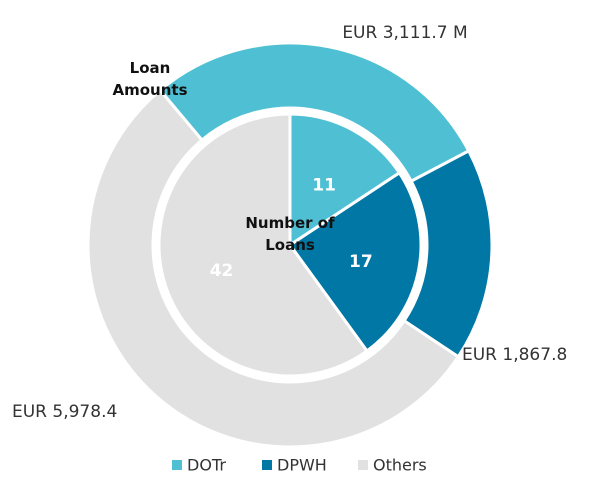 This screenshot has width=594, height=477. Describe the element at coordinates (290, 234) in the screenshot. I see `inner-title: Number of Loans` at that location.